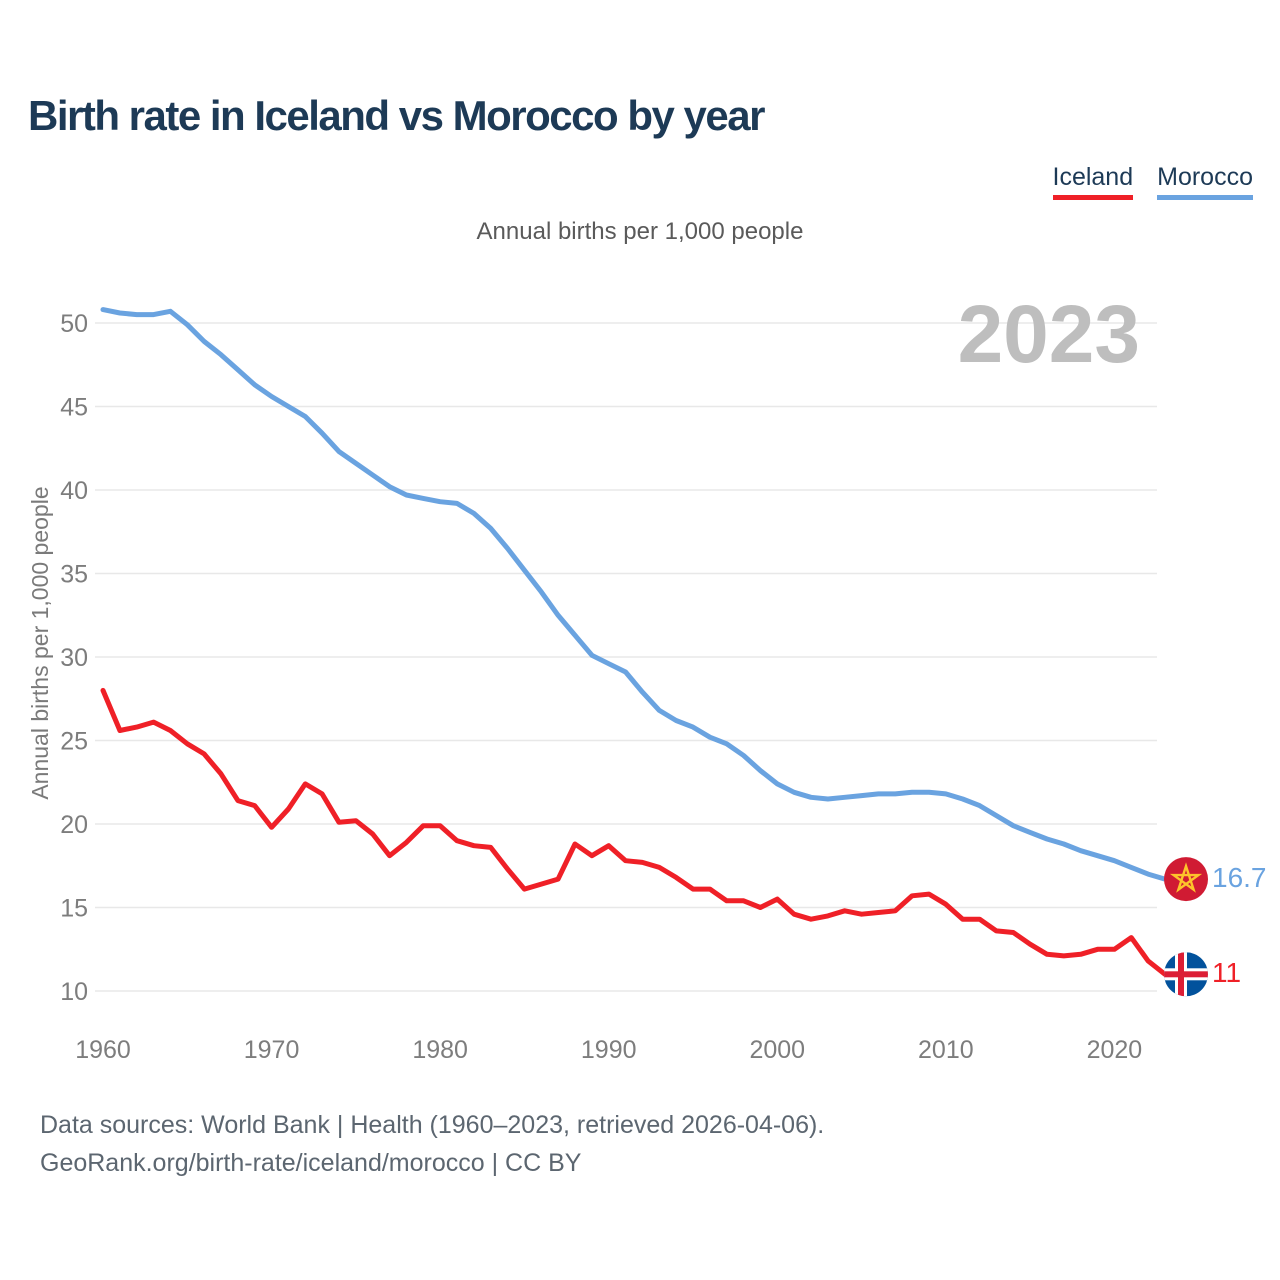 The width and height of the screenshot is (1280, 1280). I want to click on y-tick-label: 20, so click(74, 825).